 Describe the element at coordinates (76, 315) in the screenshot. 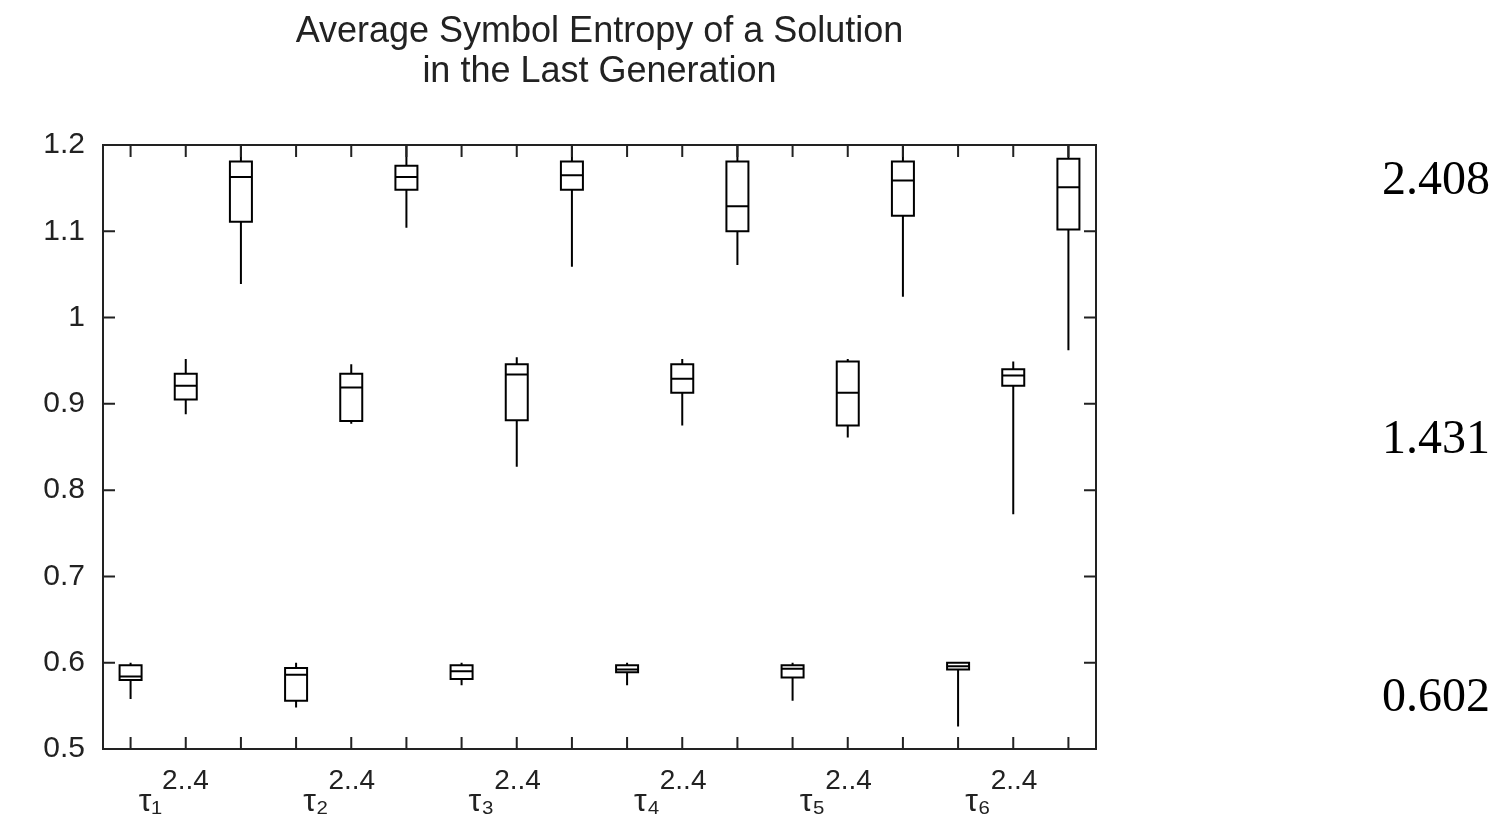

I see `y-tick-label: 1` at that location.